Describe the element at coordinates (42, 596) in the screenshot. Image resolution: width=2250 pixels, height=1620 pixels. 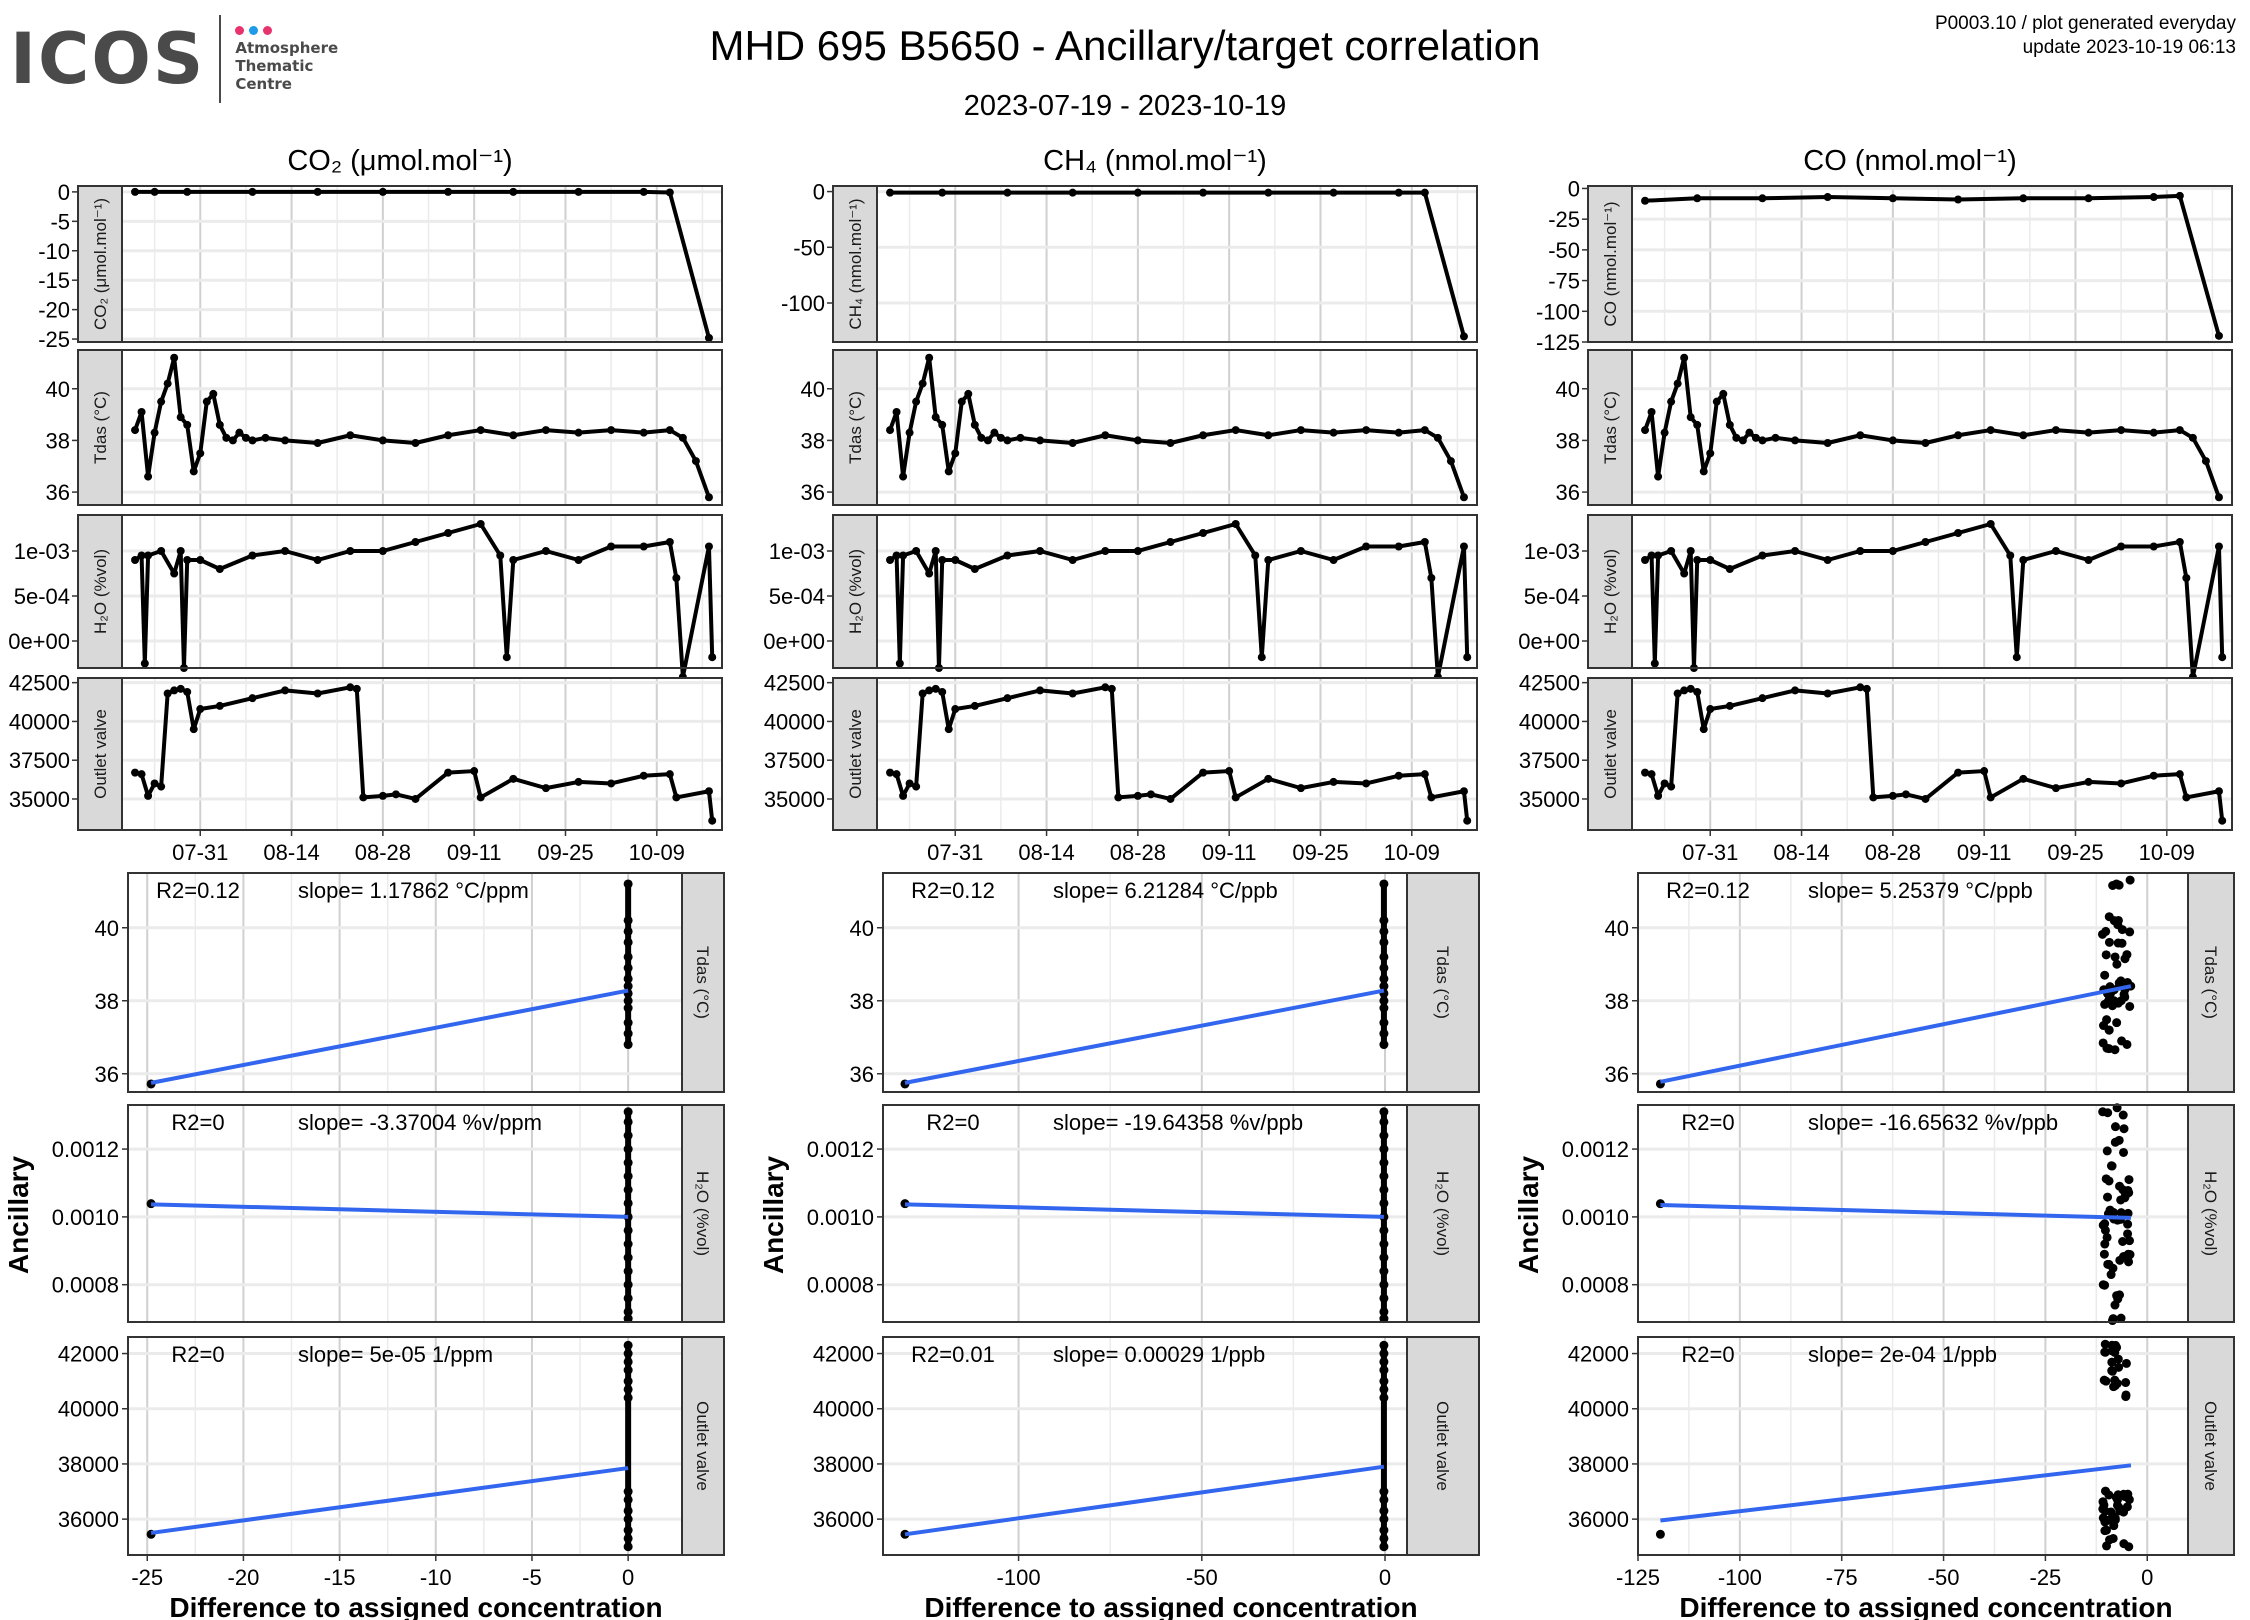
I see `y-tick-label: 5e-04` at that location.